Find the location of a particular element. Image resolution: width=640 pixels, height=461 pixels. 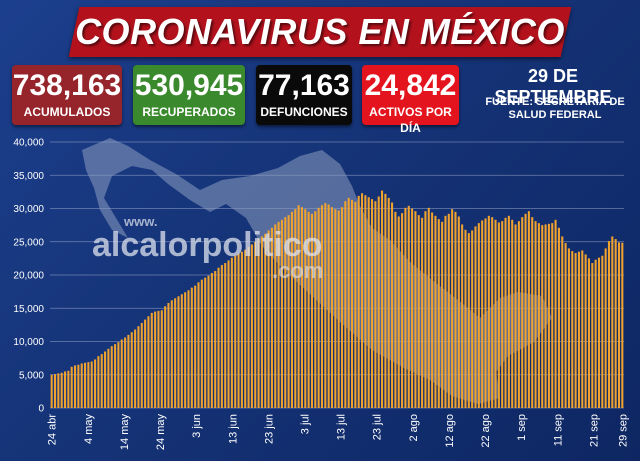

x-tick-label: 24 abr is located at coordinates (53, 430).